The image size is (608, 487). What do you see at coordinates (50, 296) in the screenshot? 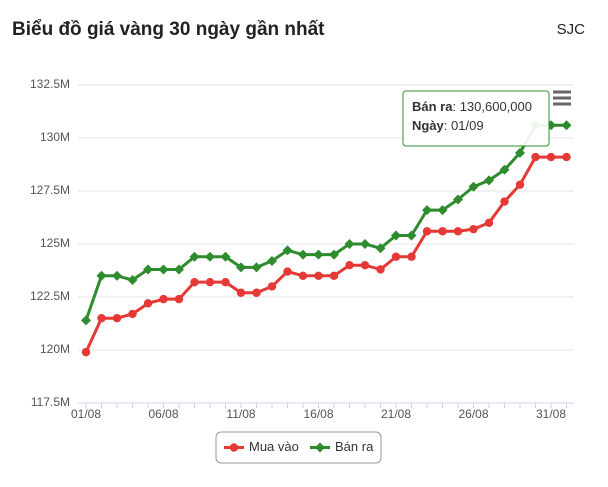
I see `y-tick-label: 122.5M` at bounding box center [50, 296].